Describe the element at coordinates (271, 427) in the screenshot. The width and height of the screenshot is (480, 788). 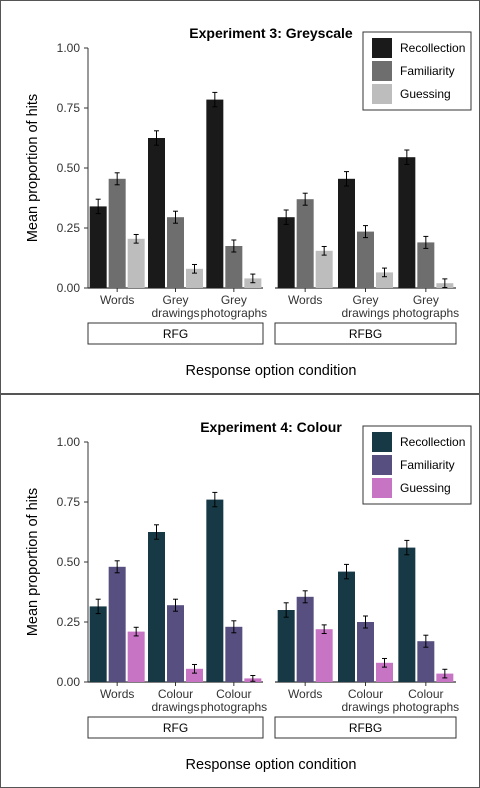
I see `chart-title: Experiment 4: Colour` at that location.